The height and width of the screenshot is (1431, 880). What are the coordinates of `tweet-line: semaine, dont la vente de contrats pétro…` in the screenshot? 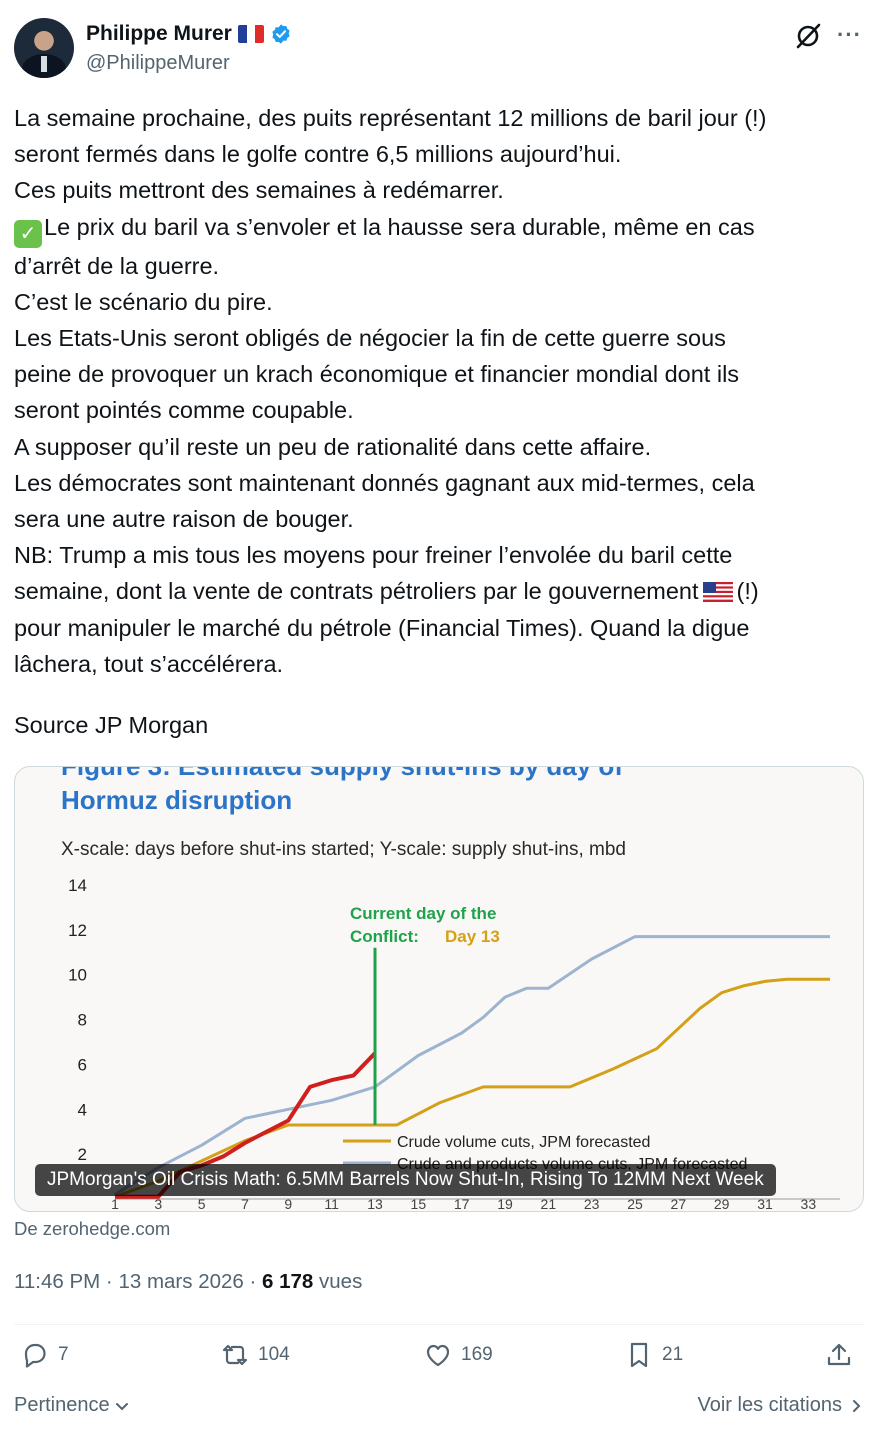 It's located at (439, 591).